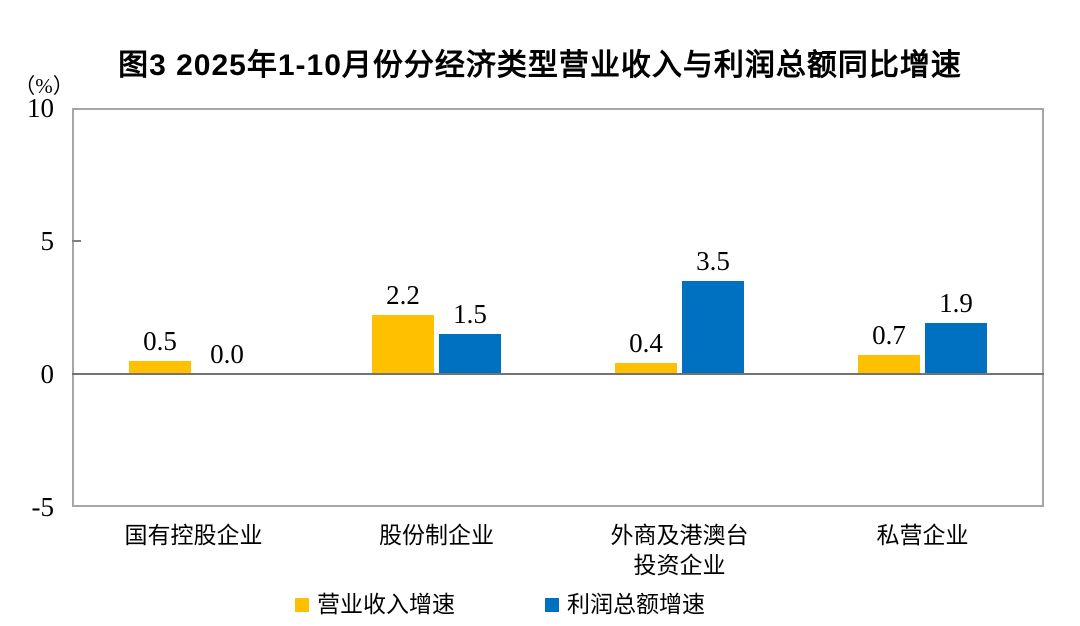 The height and width of the screenshot is (626, 1080). What do you see at coordinates (40, 108) in the screenshot?
I see `y-tick-label: 10` at bounding box center [40, 108].